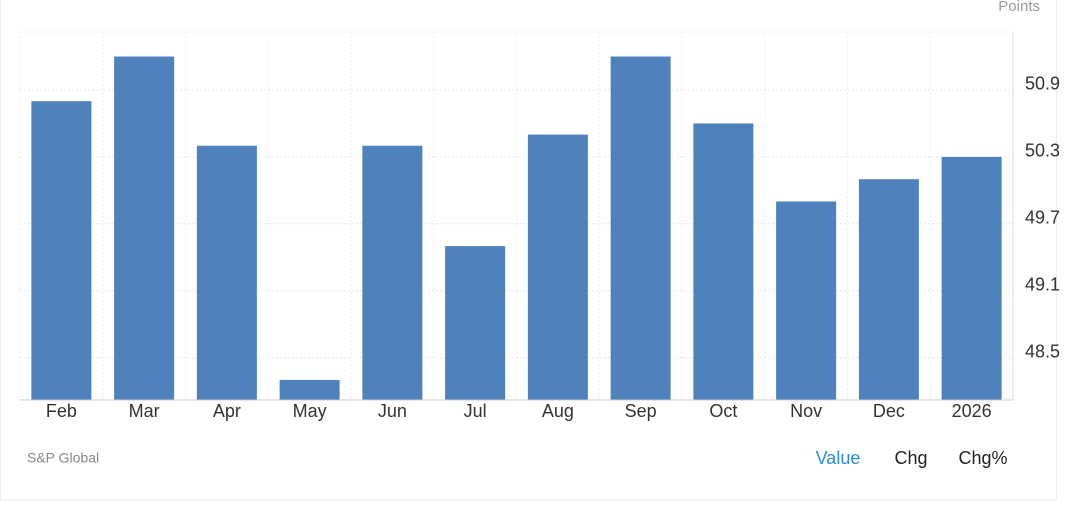 This screenshot has width=1082, height=507. Describe the element at coordinates (1019, 7) in the screenshot. I see `y-axis-label: Points` at that location.